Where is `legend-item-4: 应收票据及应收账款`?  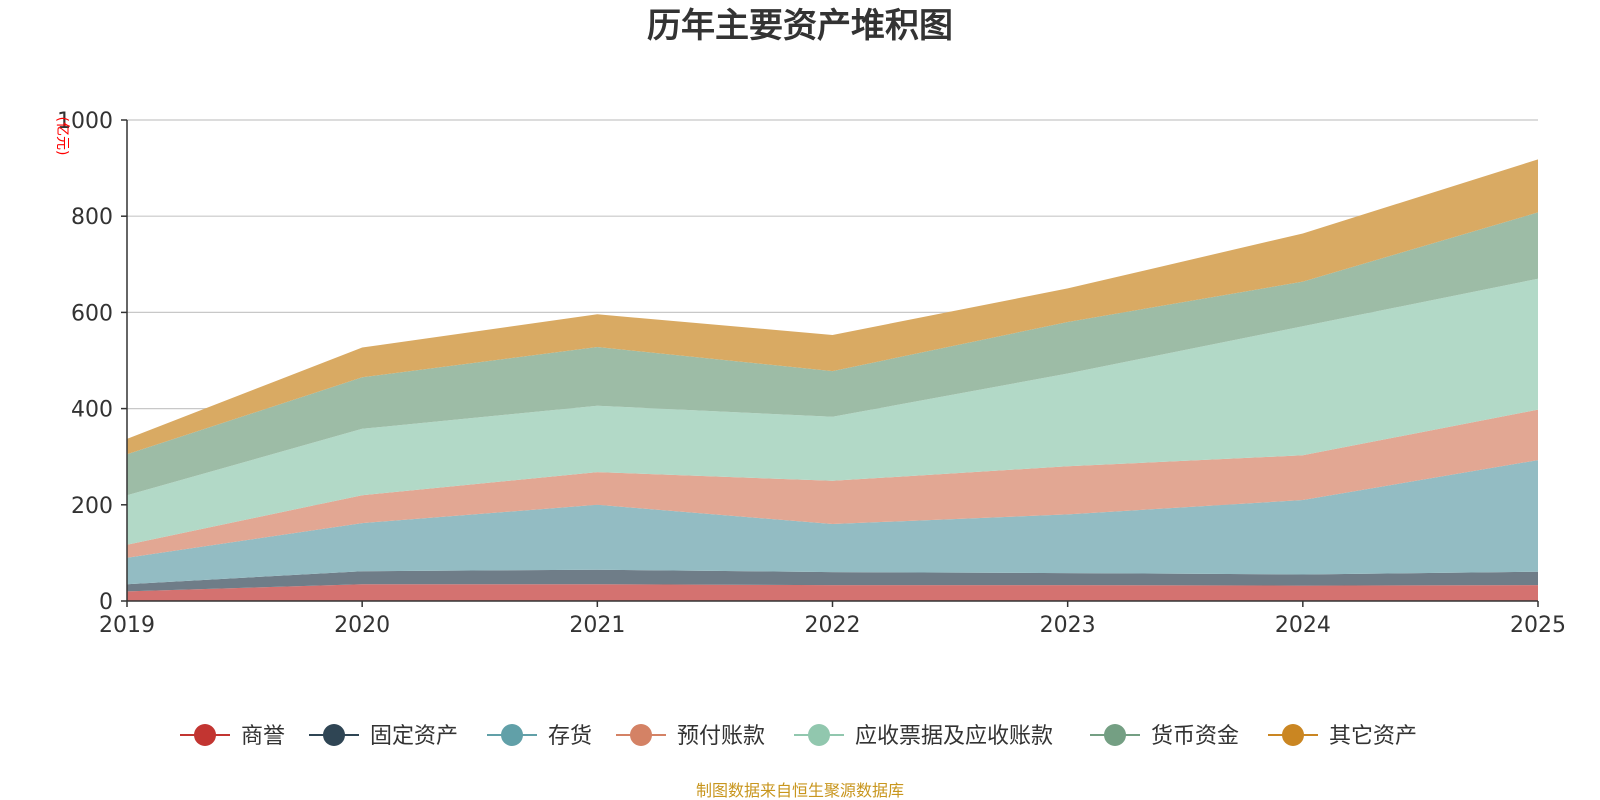
legend-item-4: 应收票据及应收账款 is located at coordinates (923, 736).